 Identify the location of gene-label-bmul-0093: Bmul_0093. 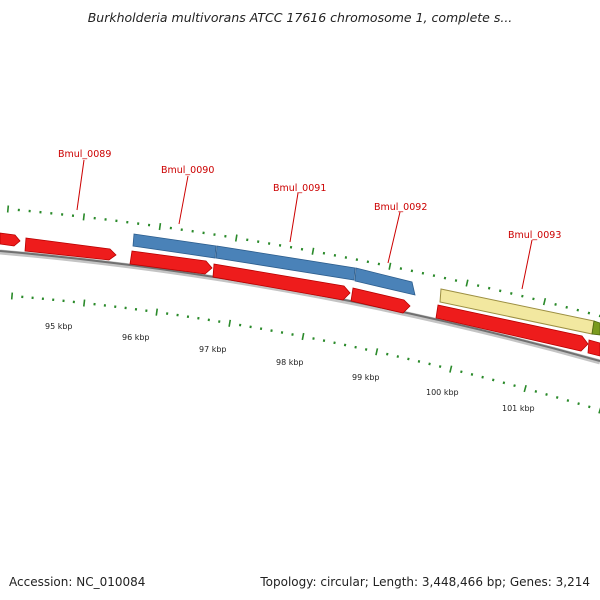
(534, 235).